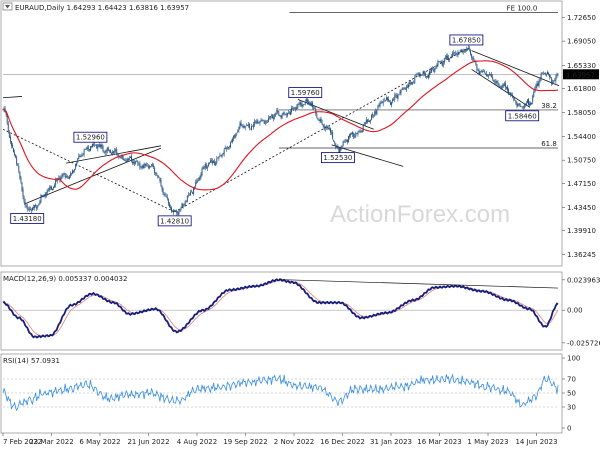 The image size is (600, 450). I want to click on date-tick-label: 6 May 2022, so click(99, 442).